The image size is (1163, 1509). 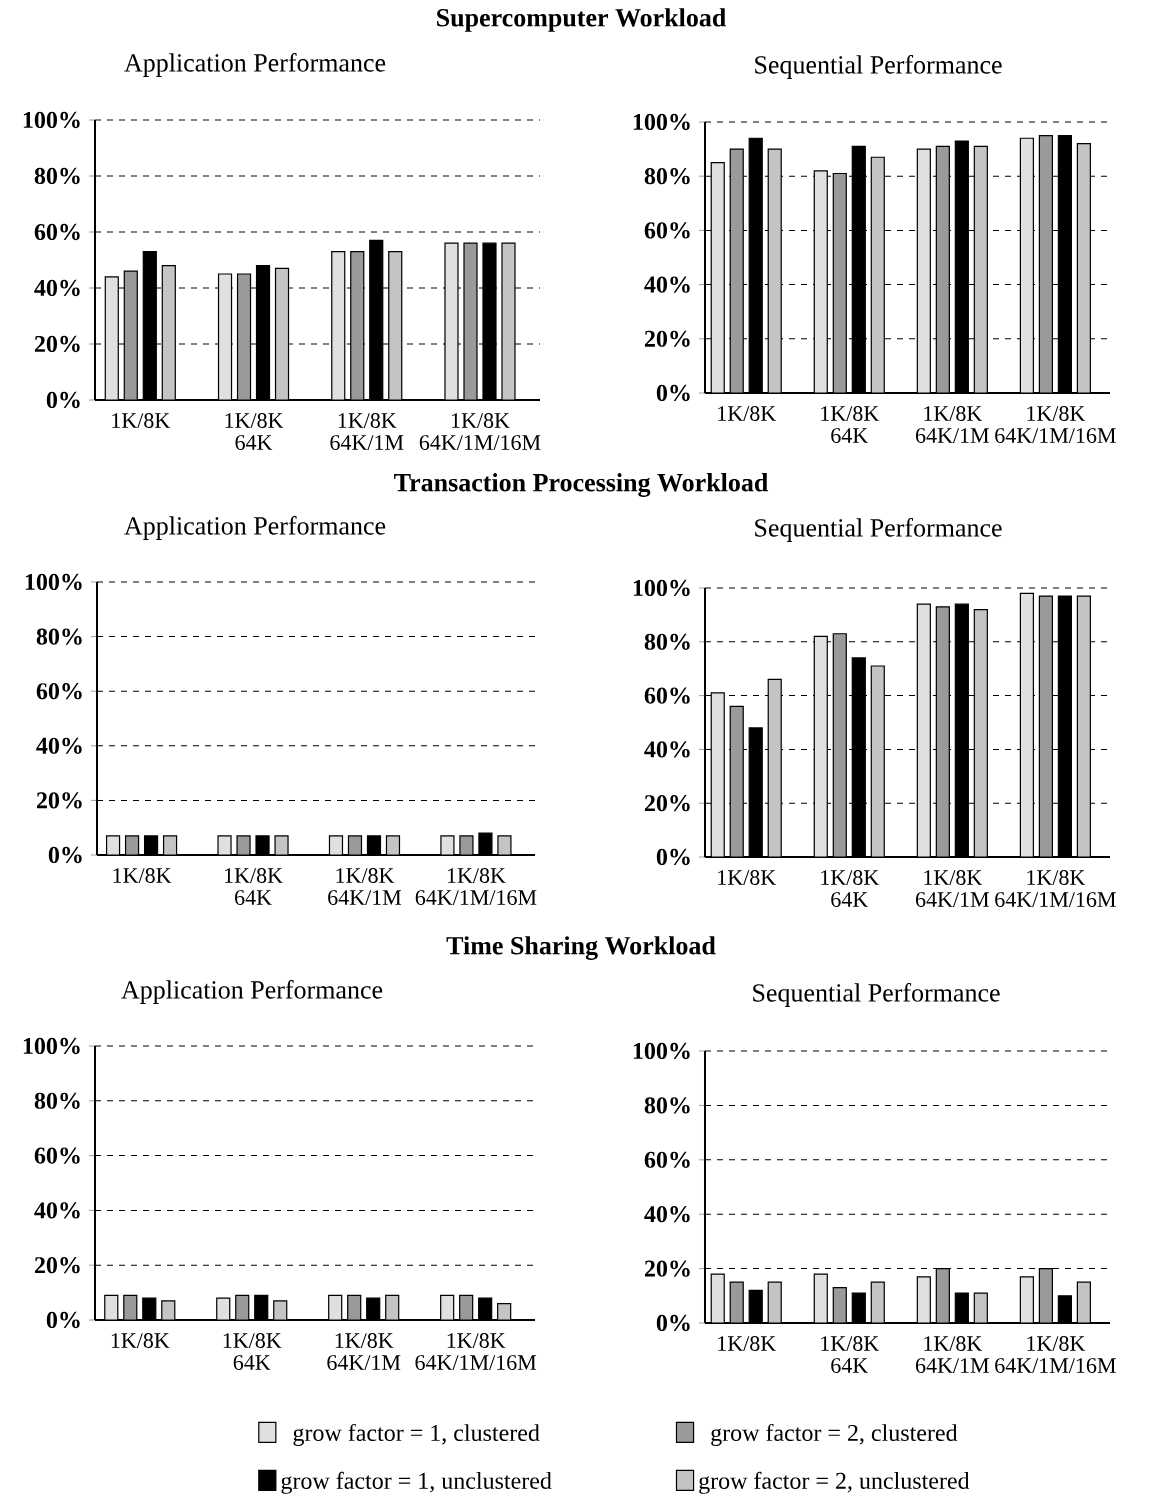 I want to click on chart-title: Transaction Processing Workload, so click(x=581, y=485).